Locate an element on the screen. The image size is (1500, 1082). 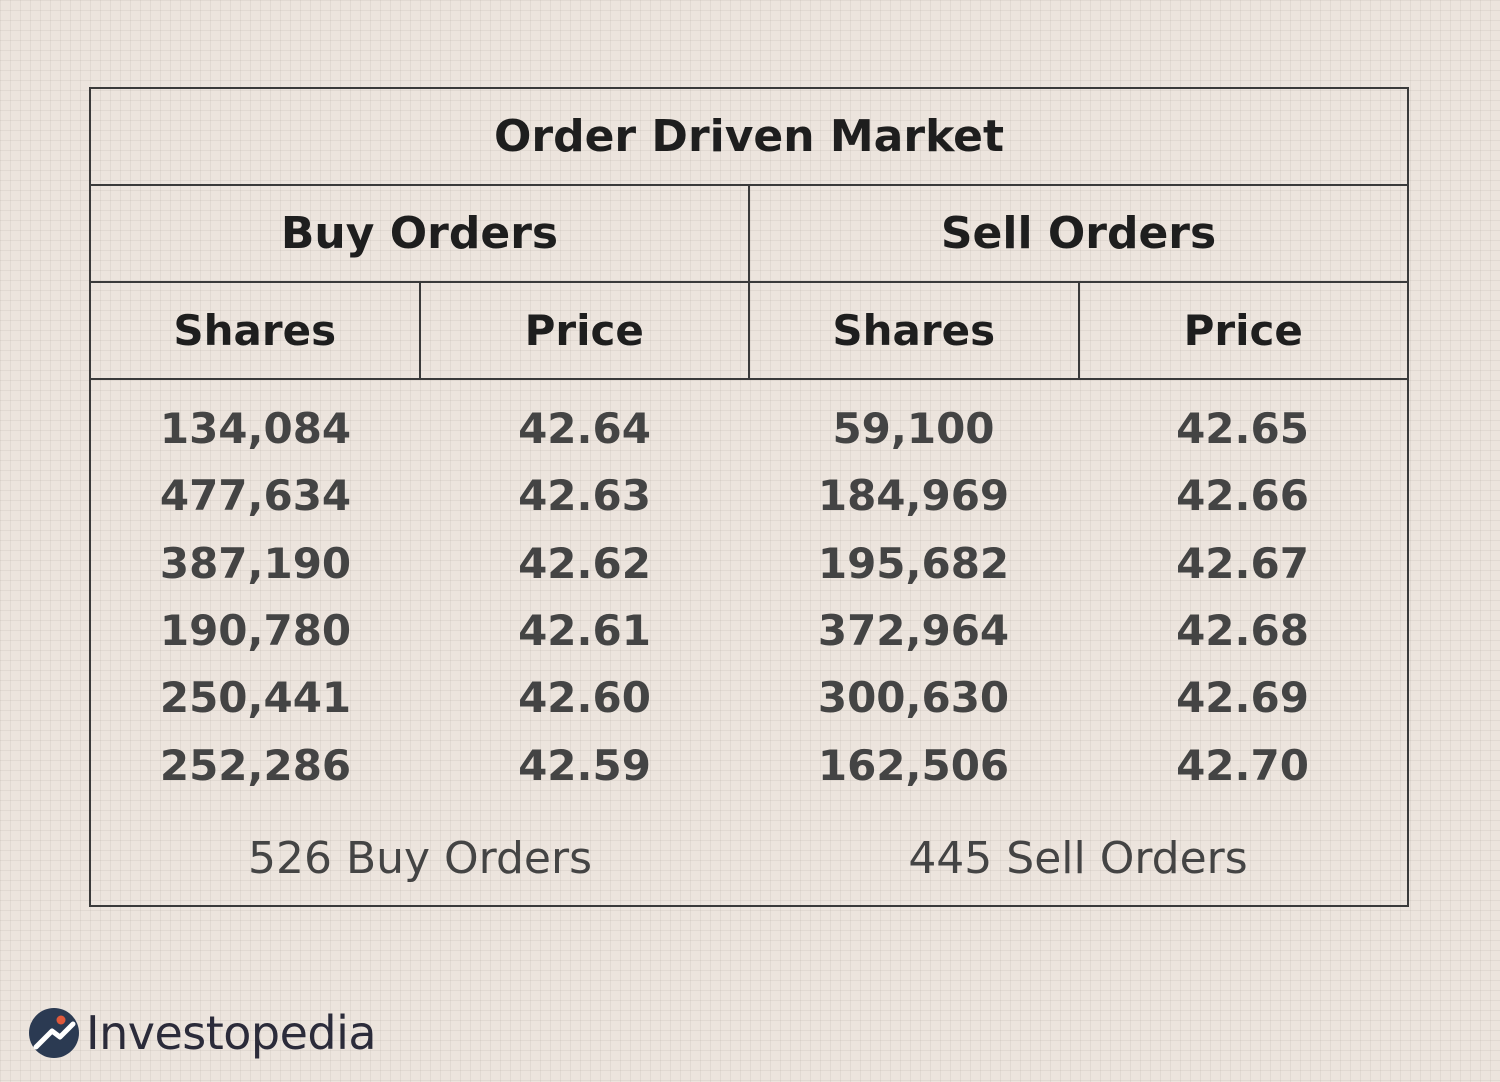
table-row: 387,190 42.62 195,682 42.67 is located at coordinates (749, 563).